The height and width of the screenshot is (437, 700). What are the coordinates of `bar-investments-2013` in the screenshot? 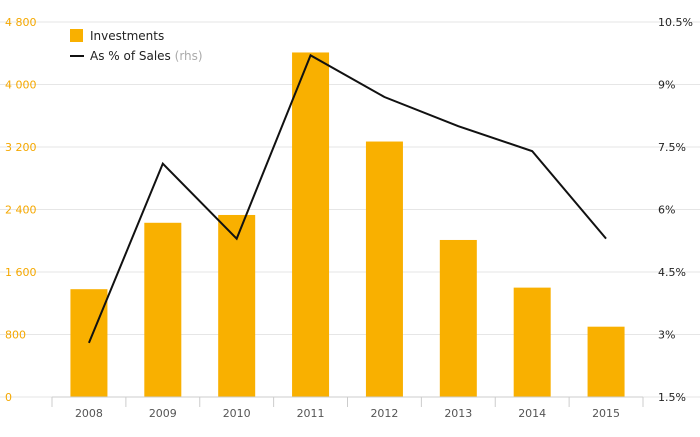 It's located at (458, 318).